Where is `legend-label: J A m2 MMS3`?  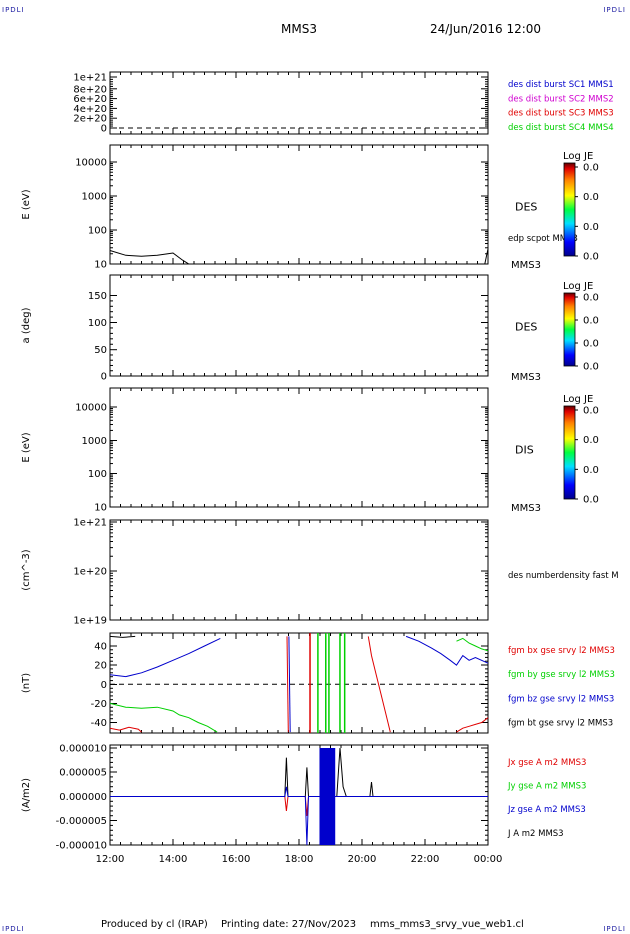 legend-label: J A m2 MMS3 is located at coordinates (535, 834).